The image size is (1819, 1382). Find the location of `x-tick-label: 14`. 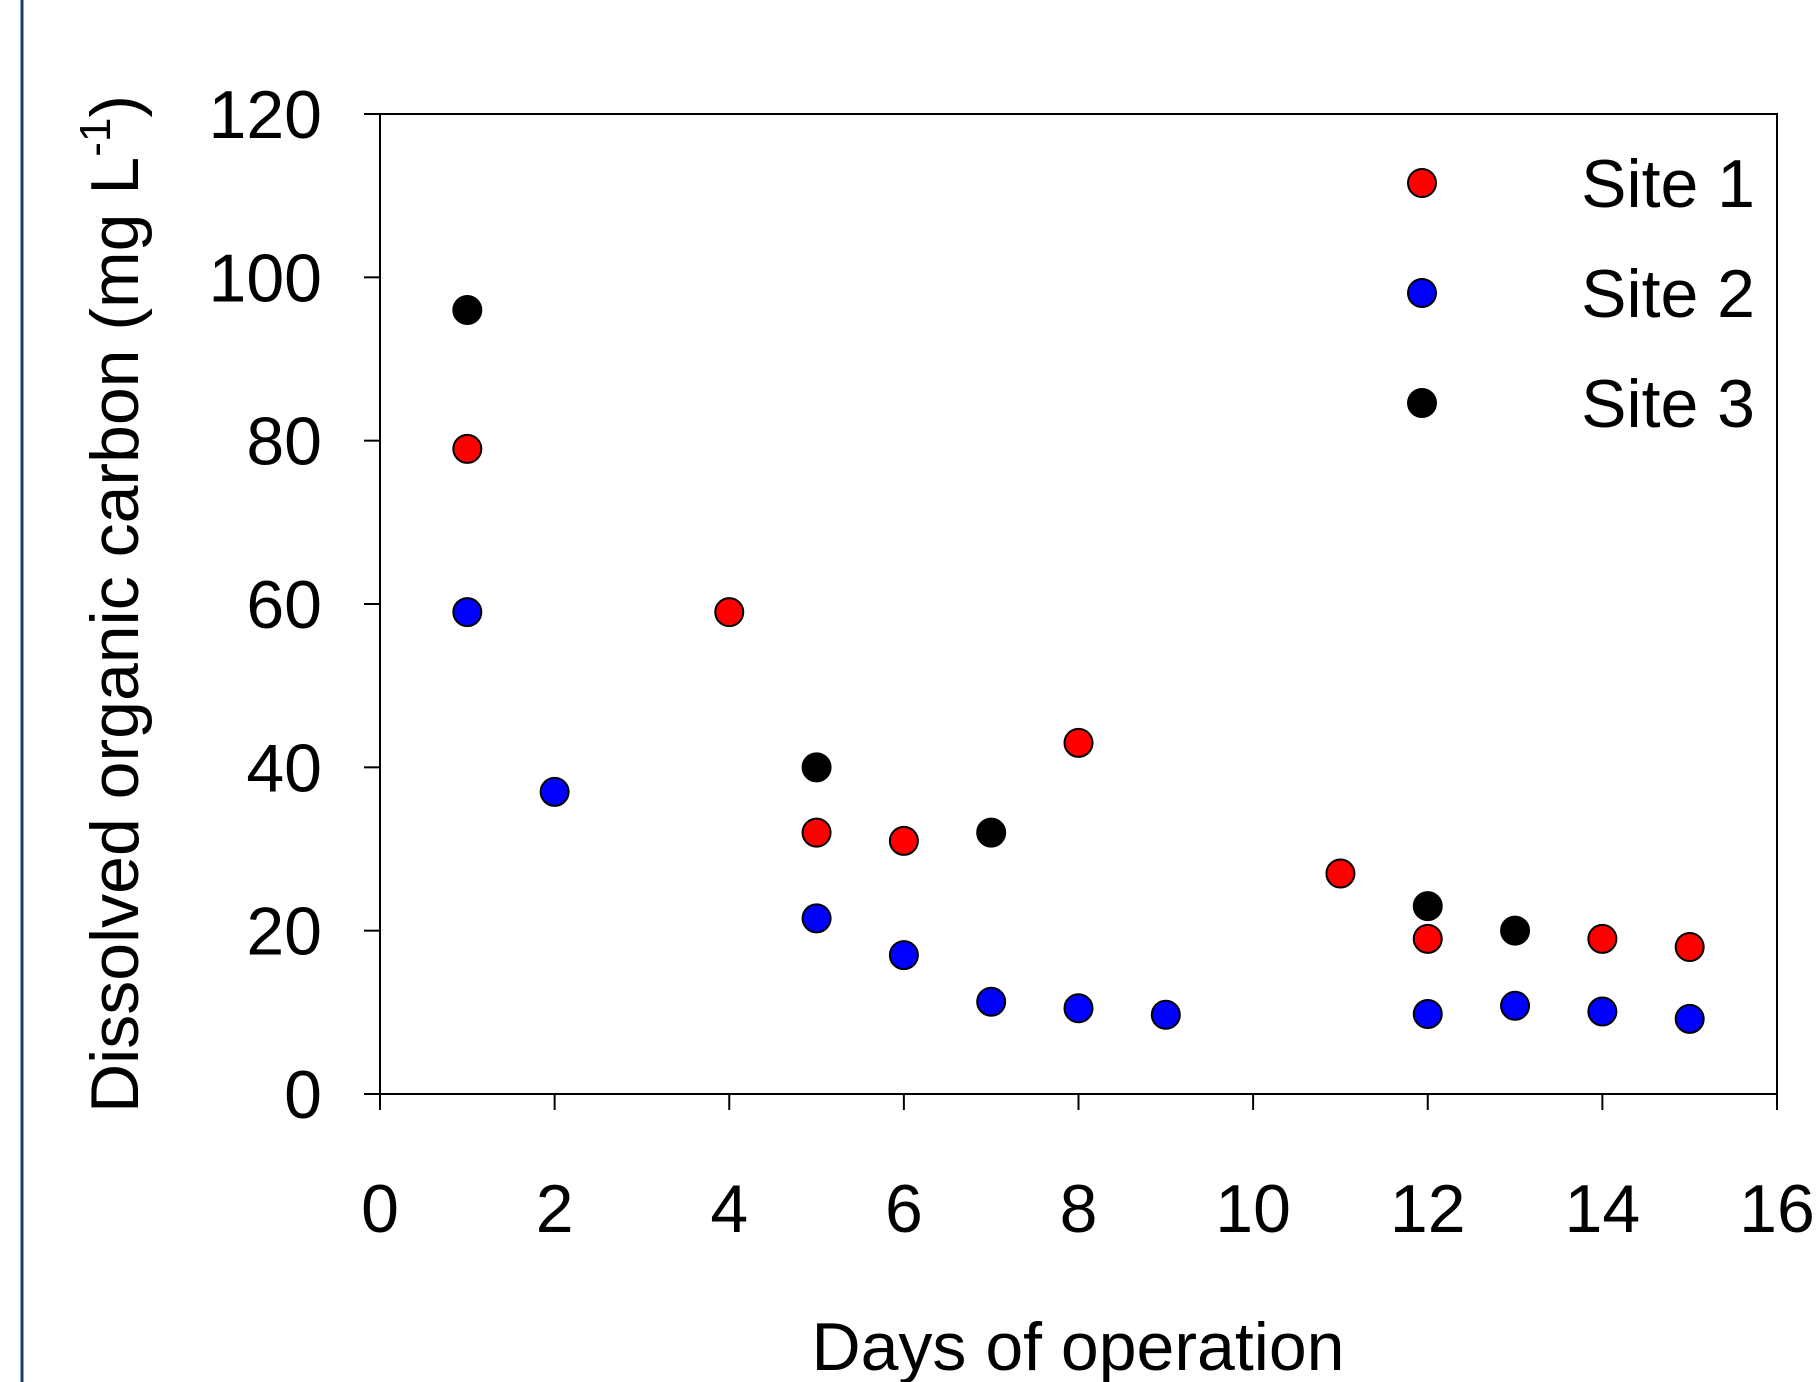

x-tick-label: 14 is located at coordinates (1603, 1209).